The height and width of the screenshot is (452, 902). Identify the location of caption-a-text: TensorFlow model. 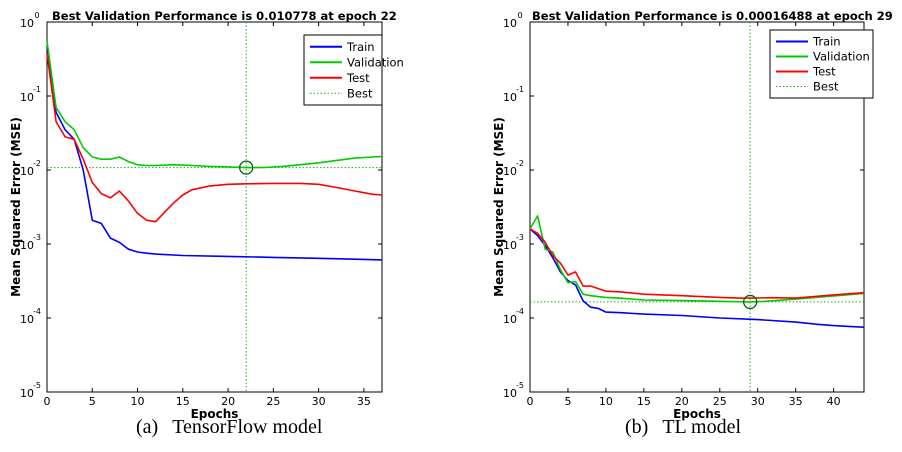
(247, 427).